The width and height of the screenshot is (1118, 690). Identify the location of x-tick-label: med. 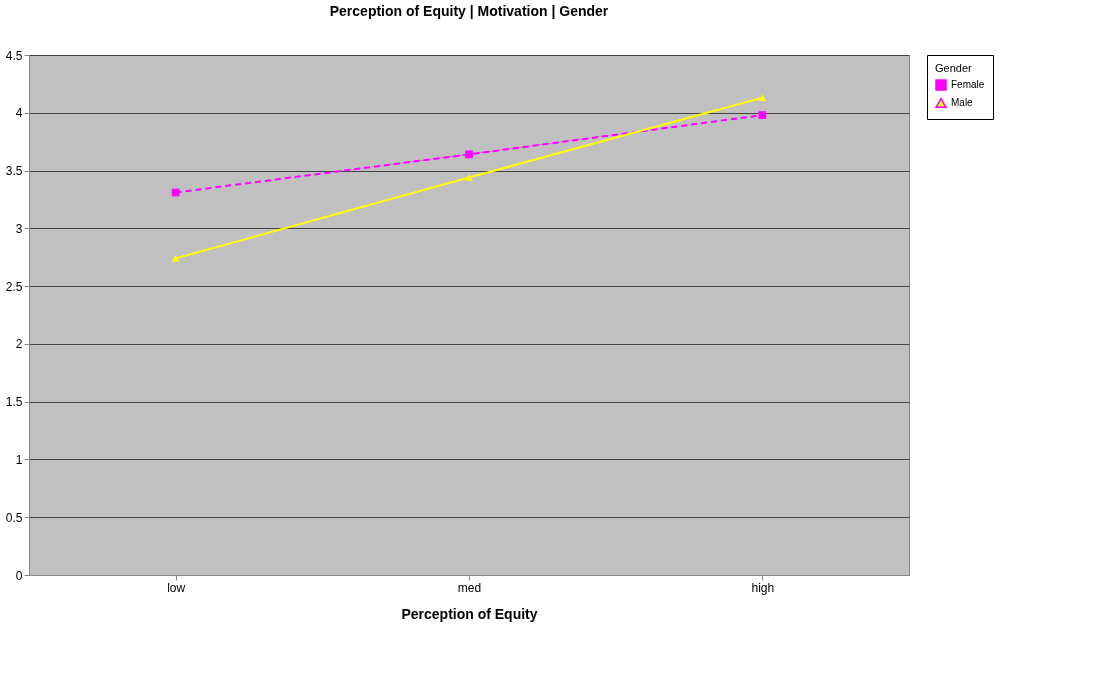
(469, 587).